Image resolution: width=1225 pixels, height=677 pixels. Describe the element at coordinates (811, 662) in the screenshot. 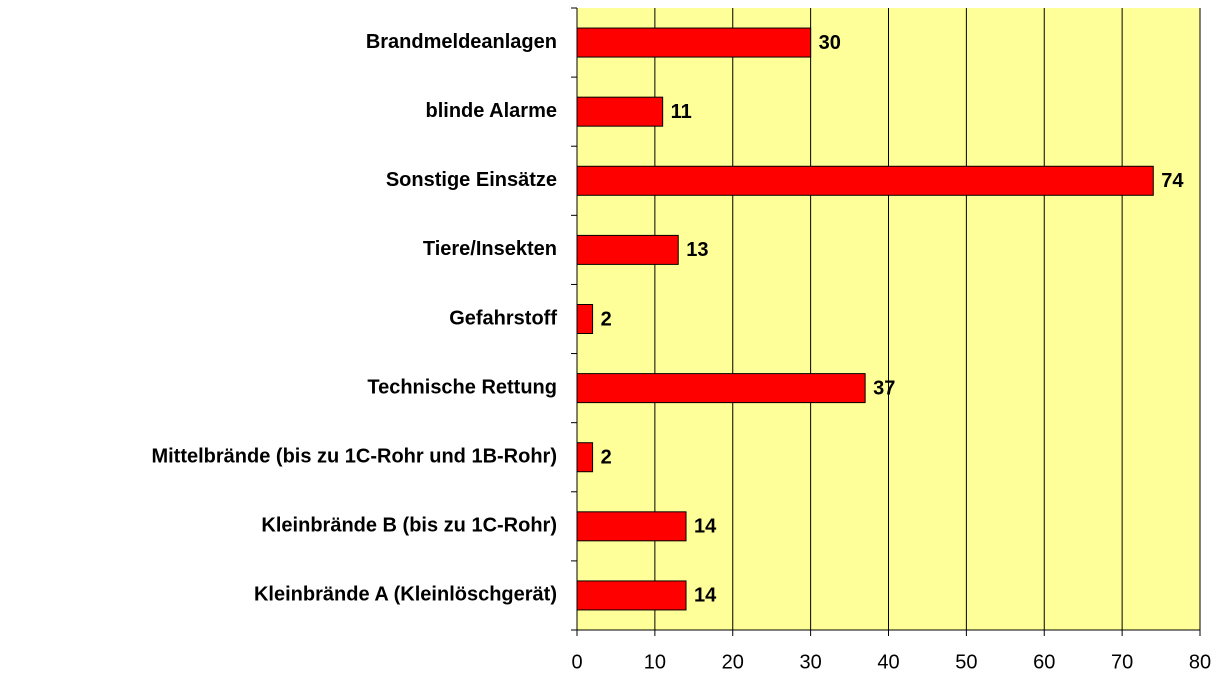

I see `x-tick-label: 30` at that location.